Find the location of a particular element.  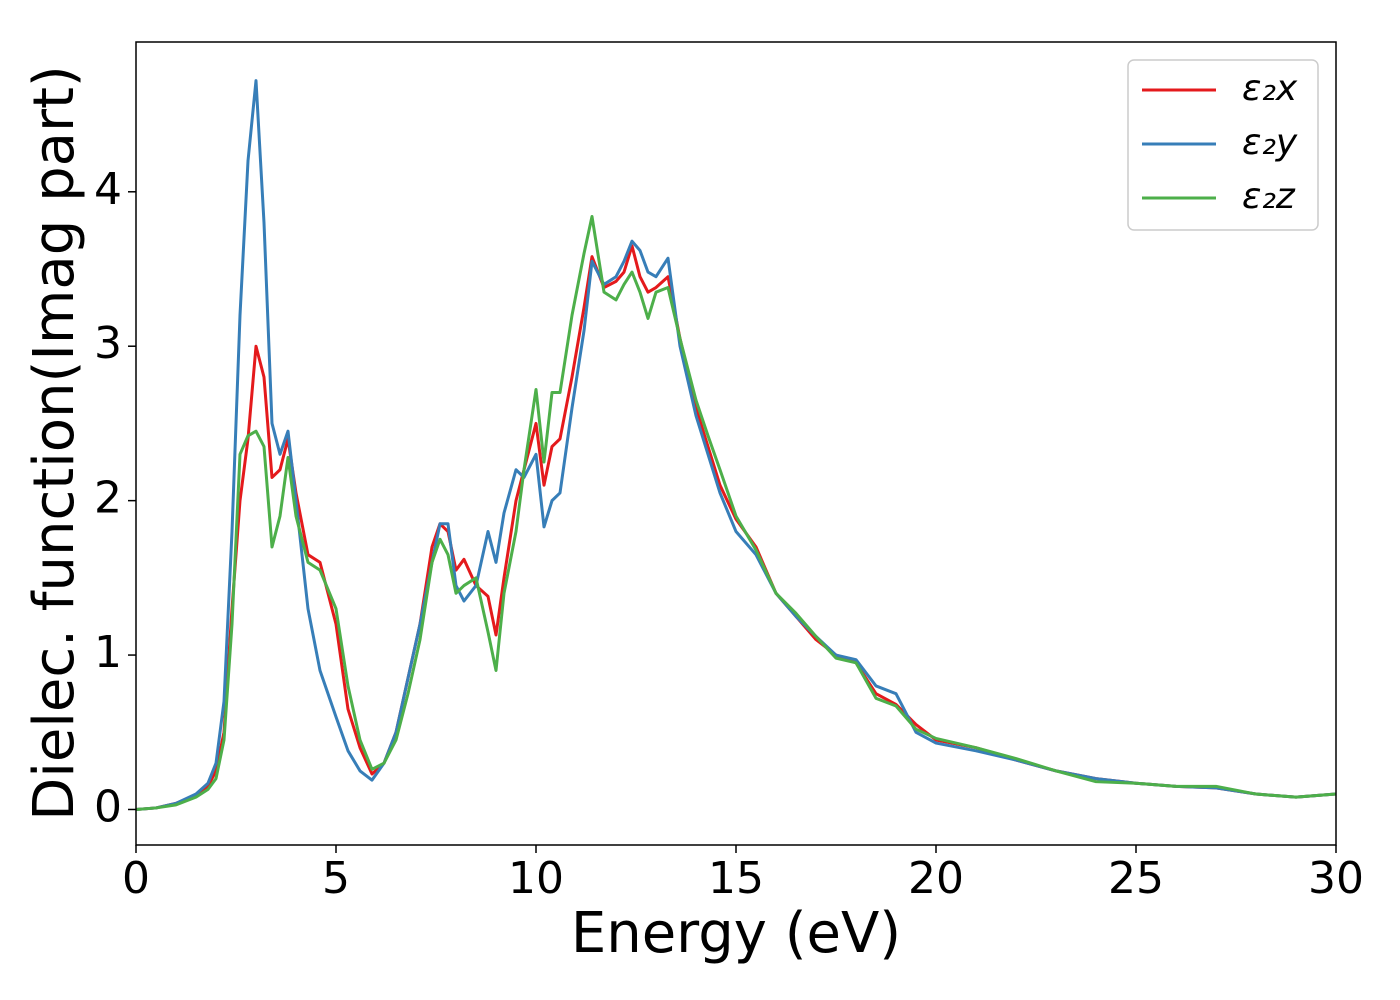

y-tick-label: 4 is located at coordinates (108, 189).